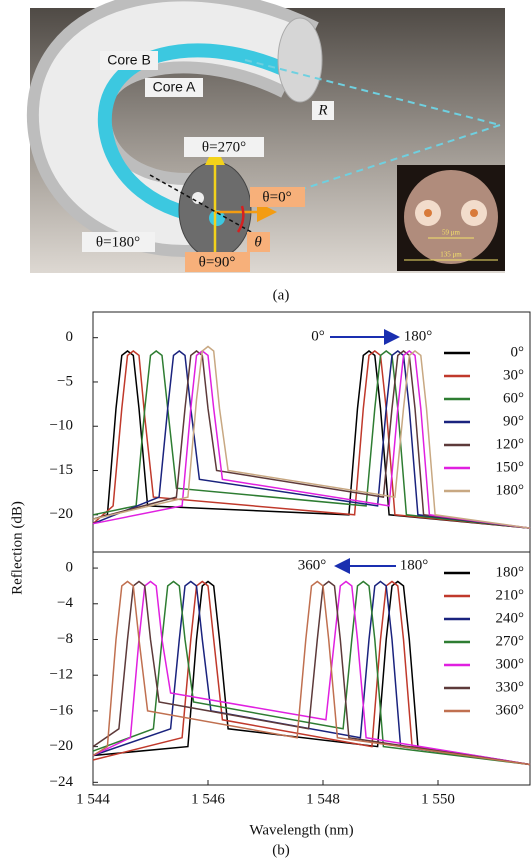  What do you see at coordinates (513, 375) in the screenshot?
I see `legend-label: 30°` at bounding box center [513, 375].